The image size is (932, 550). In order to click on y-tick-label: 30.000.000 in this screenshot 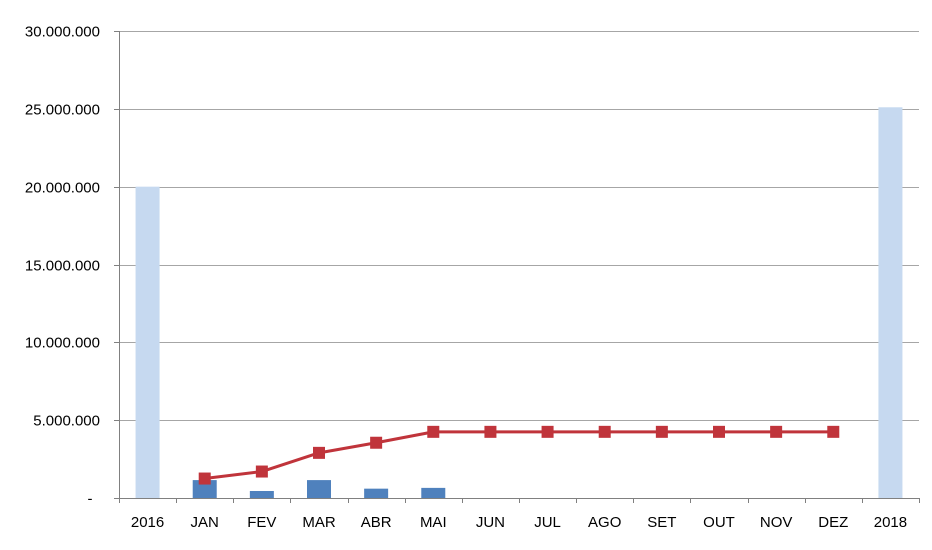, I will do `click(62, 32)`.